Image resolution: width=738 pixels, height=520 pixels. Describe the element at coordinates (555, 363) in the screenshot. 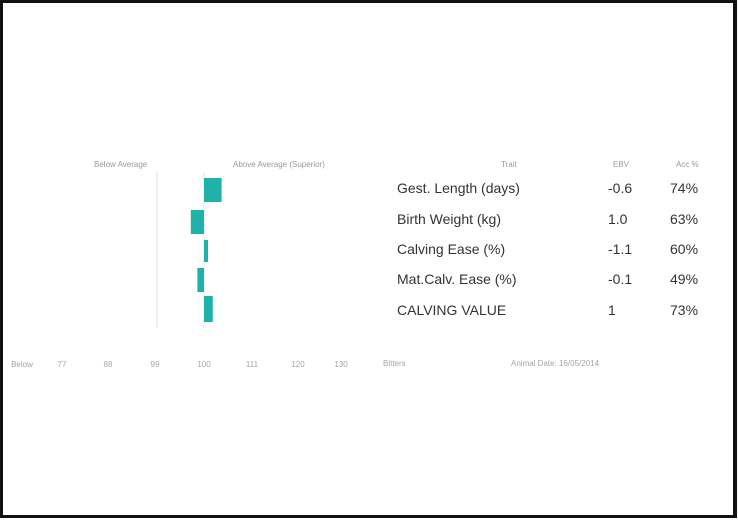

I see `footer-animal-date: Animal Date: 16/05/2014` at that location.